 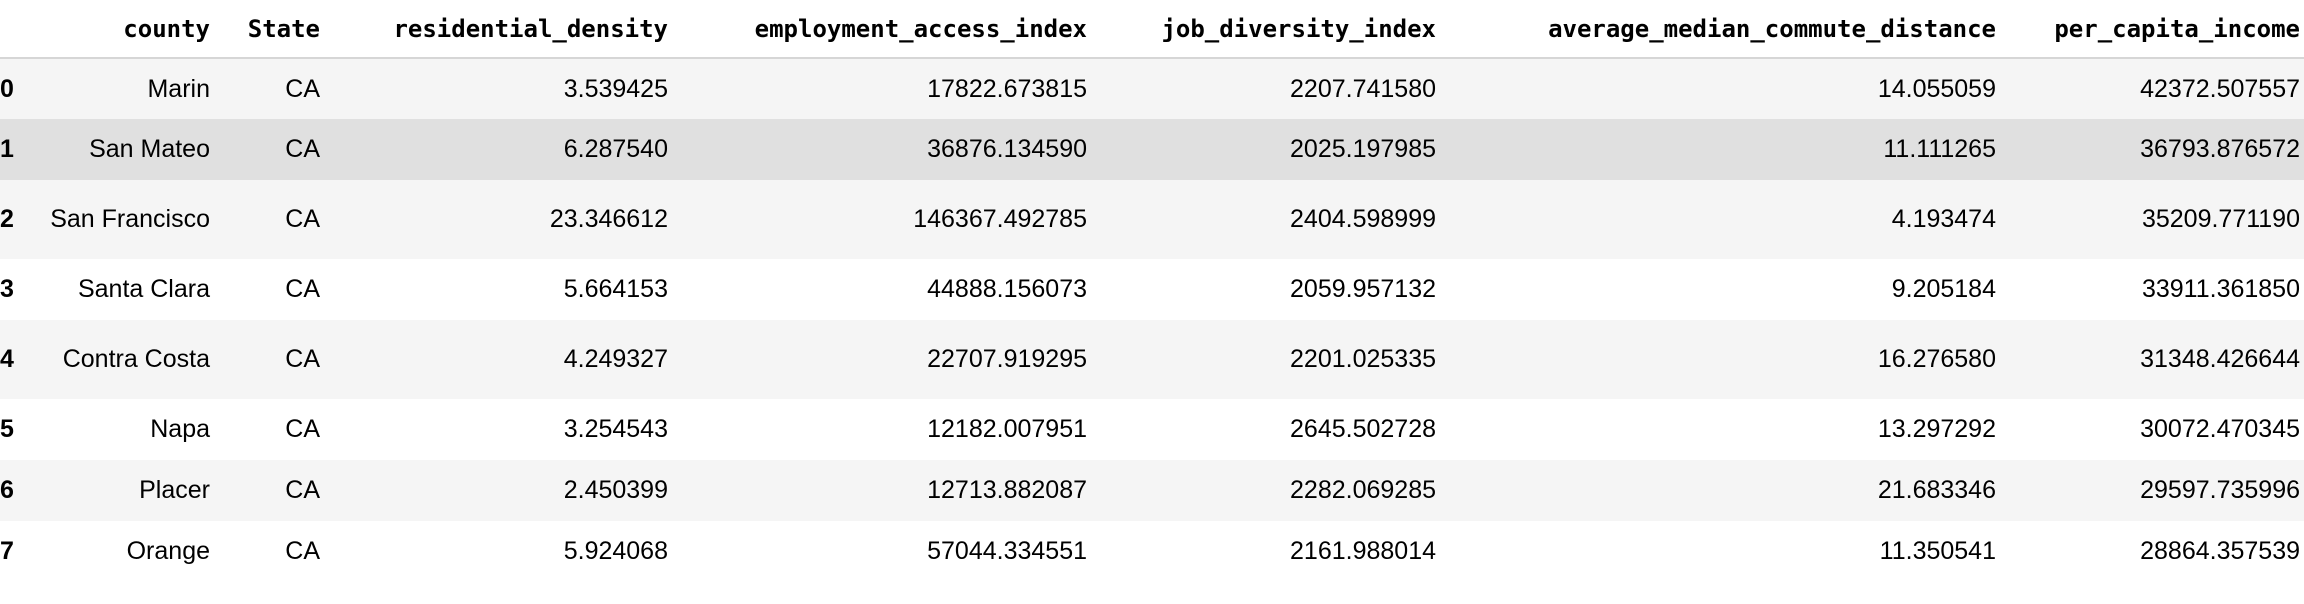 I want to click on column-header-average-median-commute-distance: average_median_commute_distance, so click(x=1720, y=29).